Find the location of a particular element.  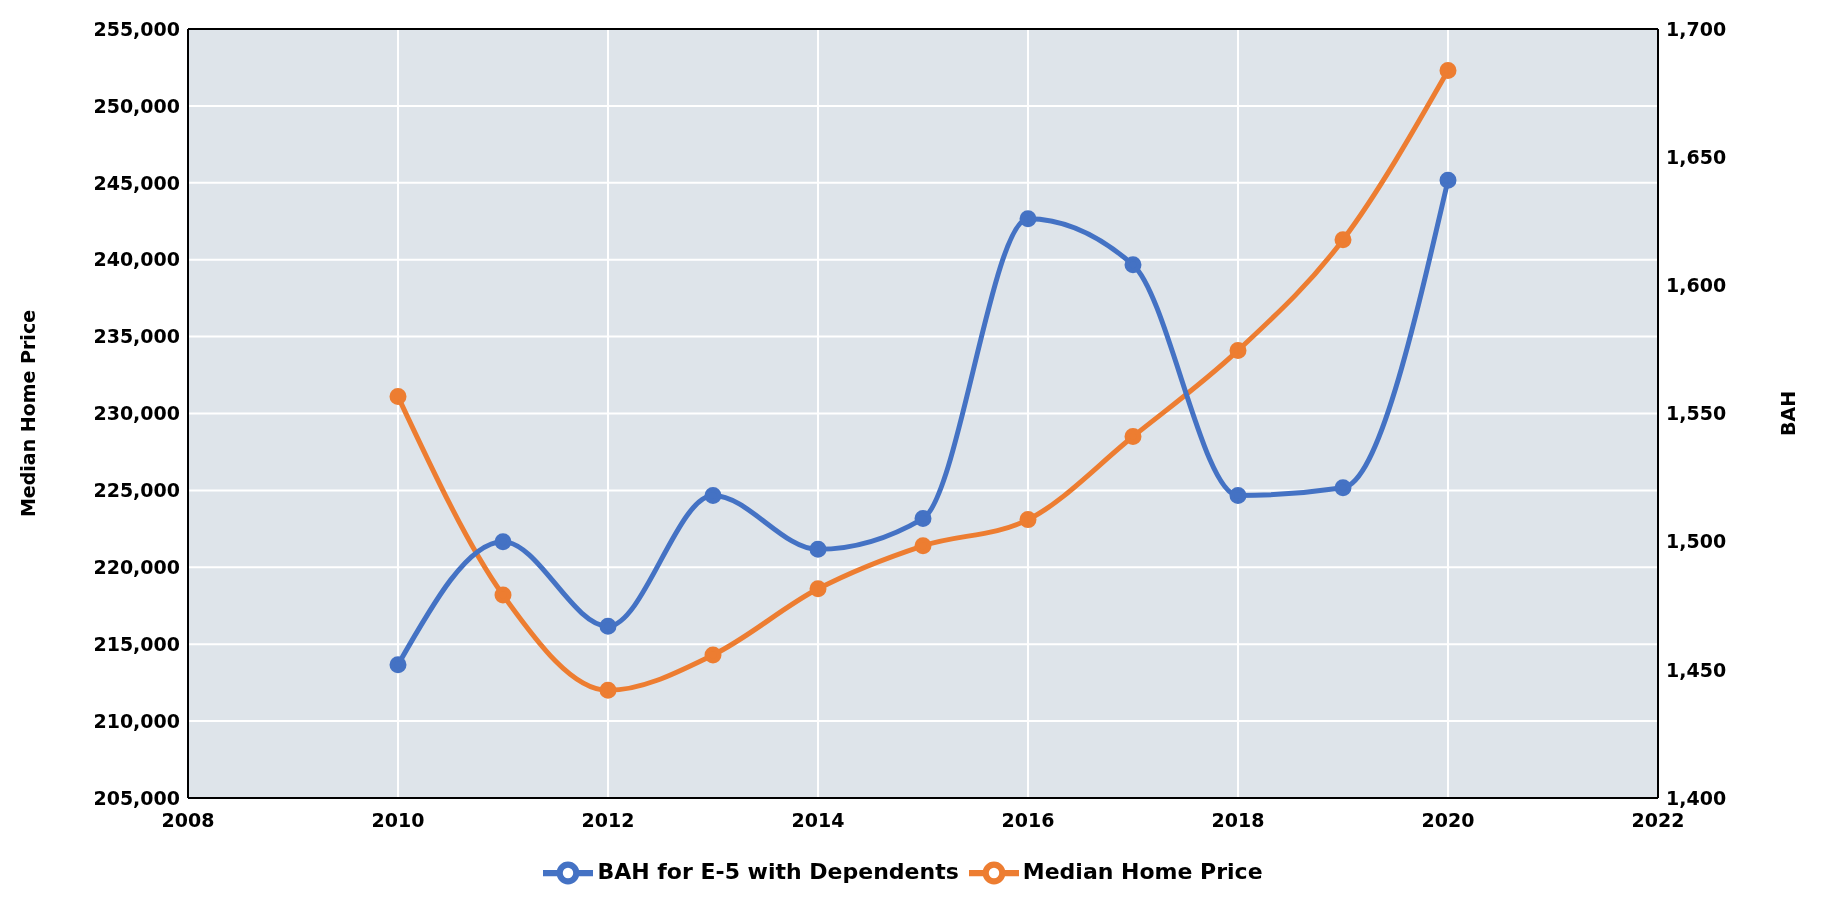

y-tick-label: 235,000 is located at coordinates (136, 336).